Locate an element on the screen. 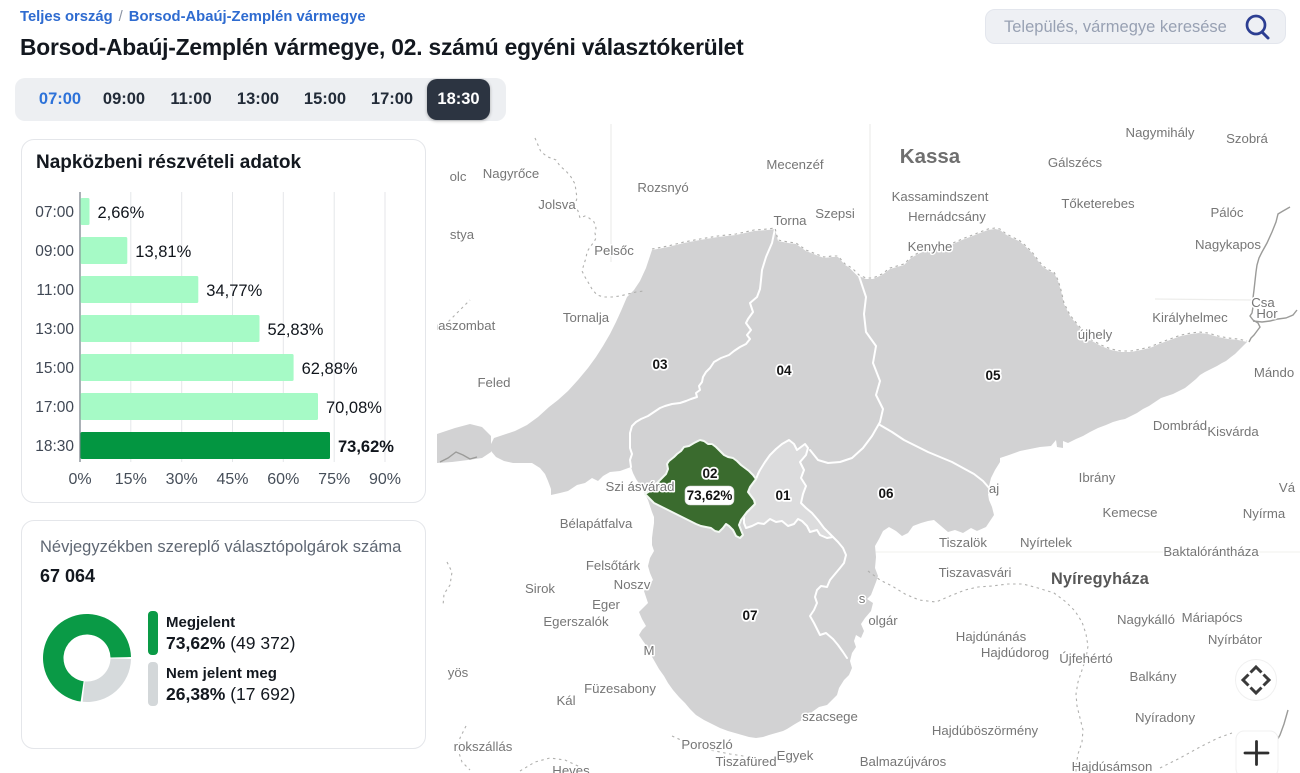 The height and width of the screenshot is (773, 1300). svg-text: 09:00 is located at coordinates (54, 251).